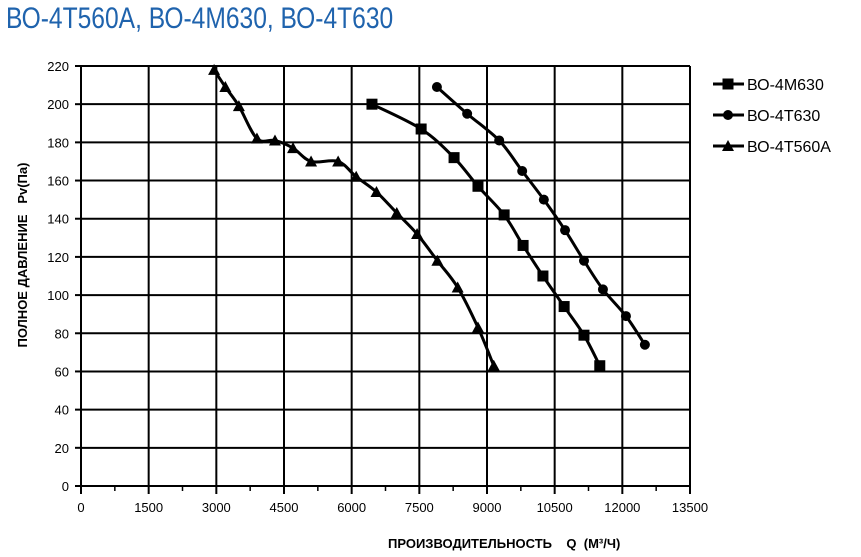 The height and width of the screenshot is (557, 861). I want to click on x-tick-label: 6000, so click(351, 507).